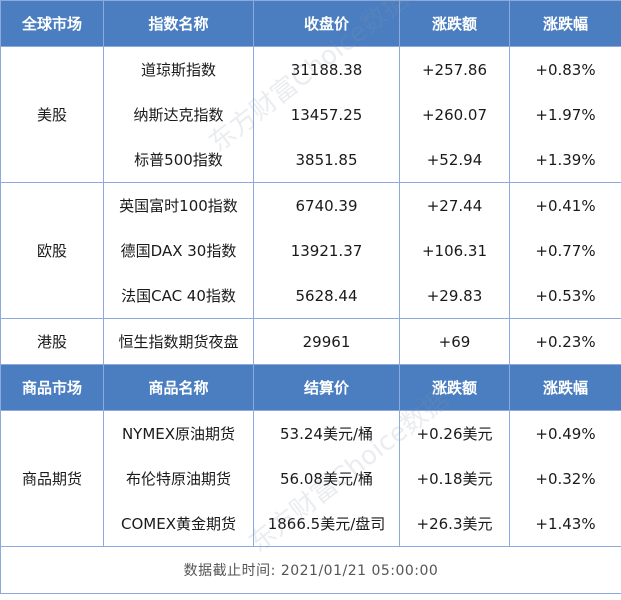  Describe the element at coordinates (178, 296) in the screenshot. I see `index-name: 法国CAC 40指数` at that location.